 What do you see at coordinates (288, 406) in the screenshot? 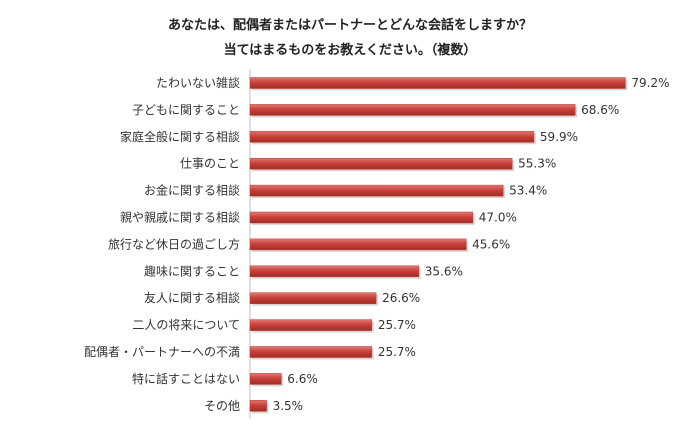
I see `value-label: 3.5%` at bounding box center [288, 406].